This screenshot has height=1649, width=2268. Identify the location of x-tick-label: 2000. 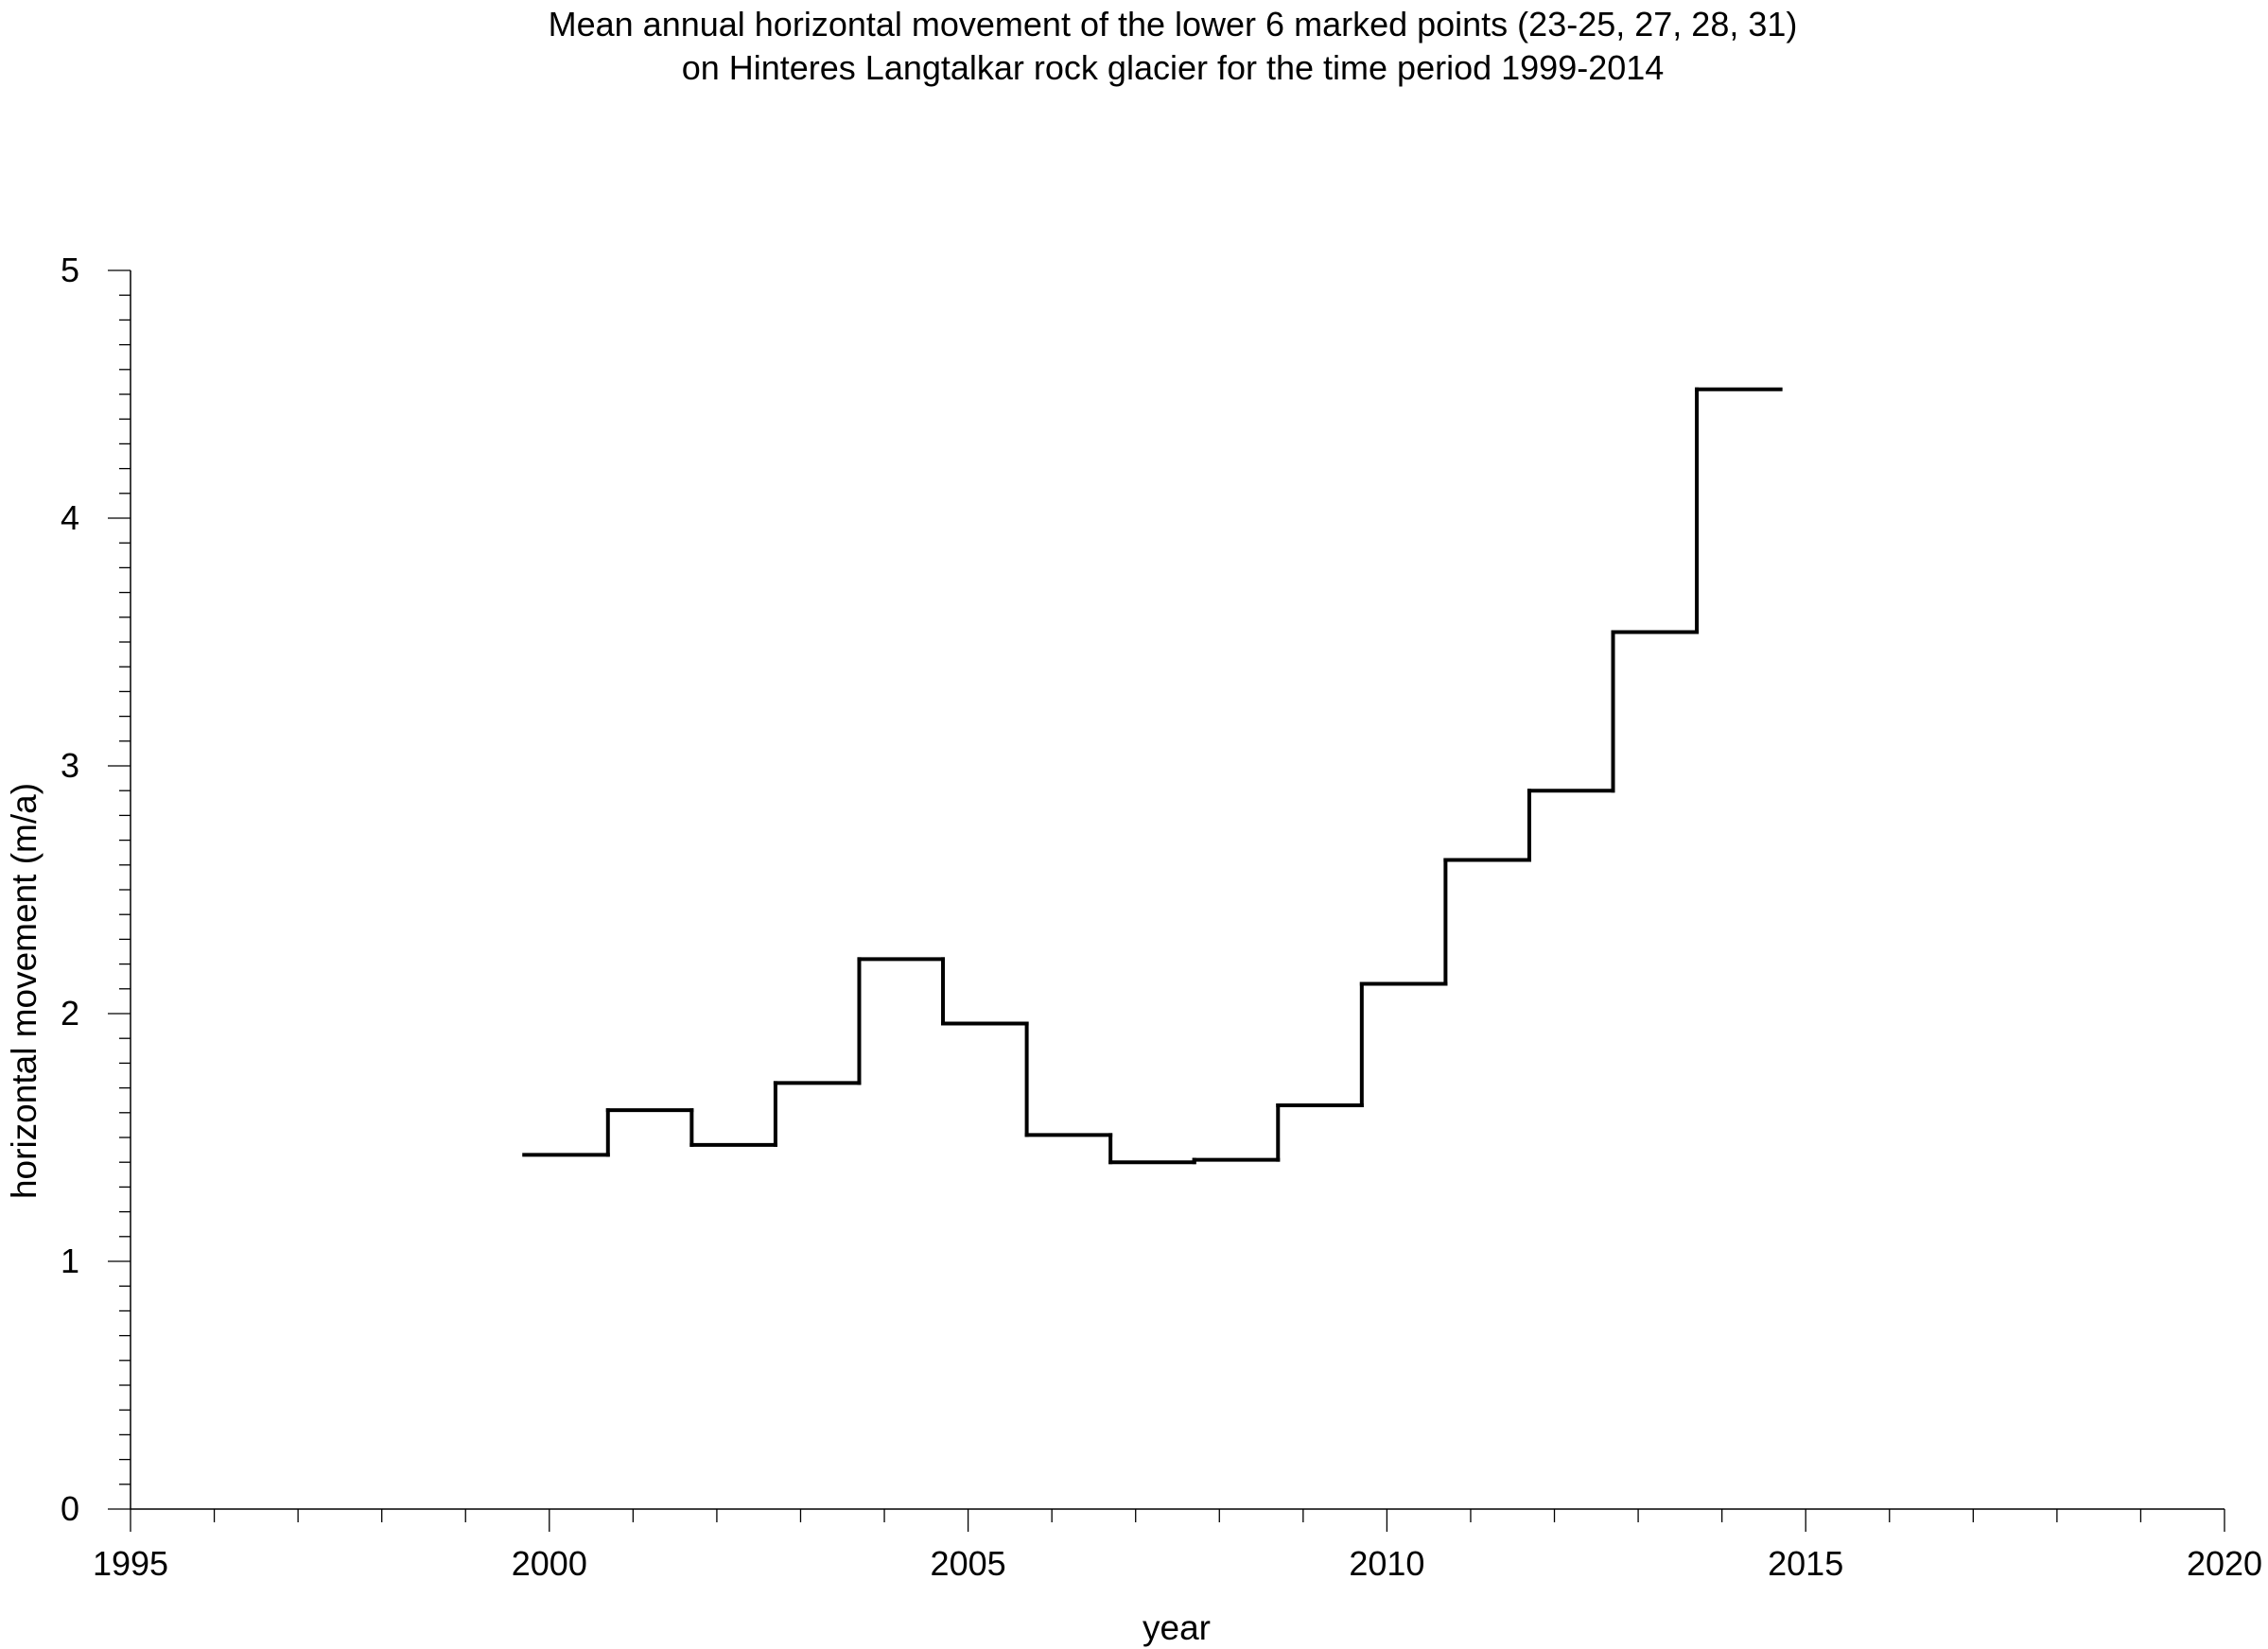
(549, 1563).